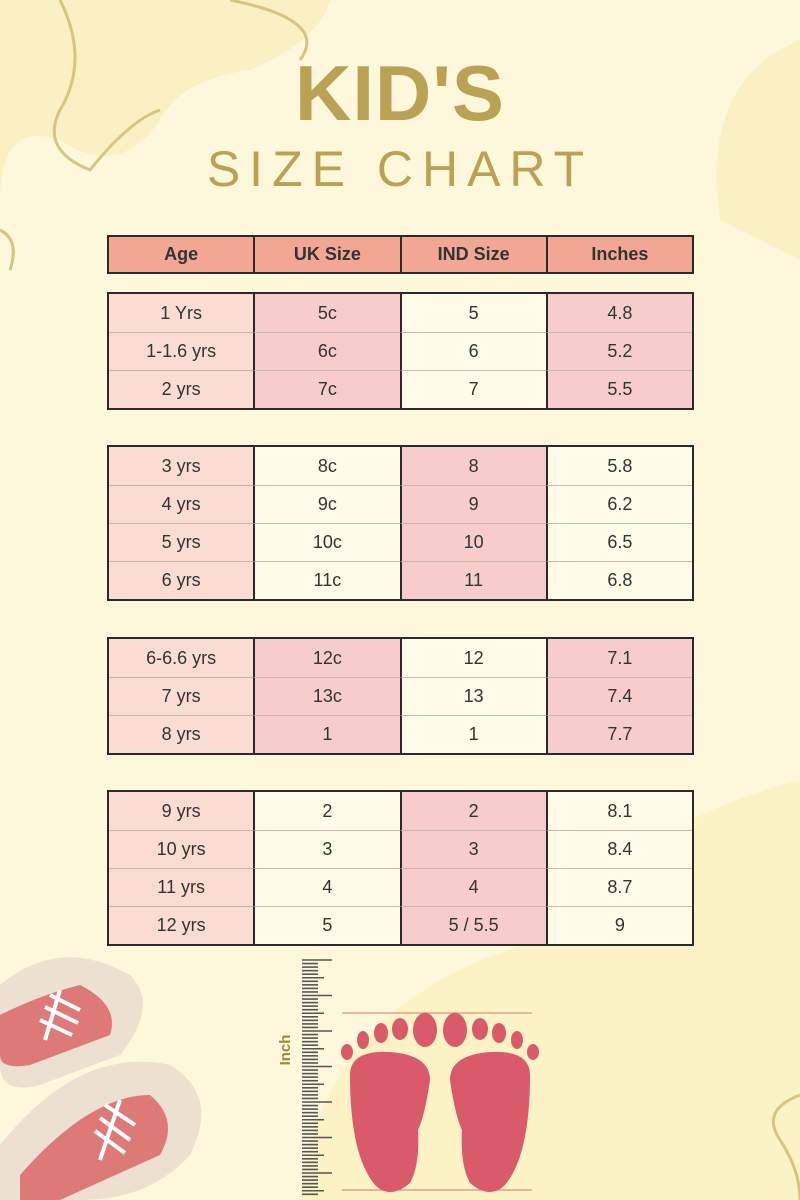 This screenshot has width=800, height=1200. Describe the element at coordinates (181, 580) in the screenshot. I see `cell-age: 6 yrs` at that location.